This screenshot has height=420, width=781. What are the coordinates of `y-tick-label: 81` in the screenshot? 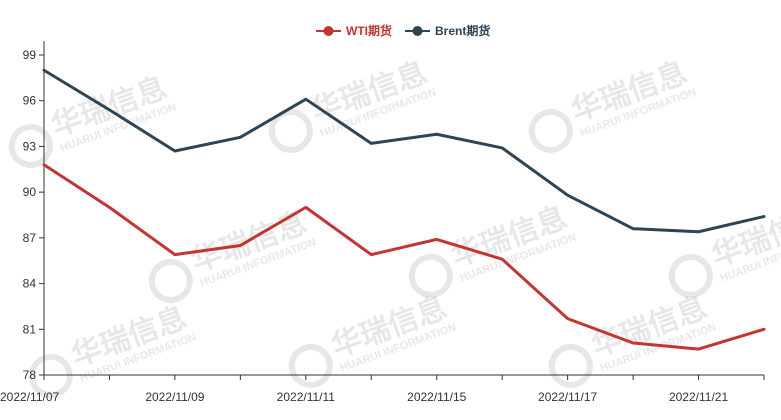 It's located at (30, 329).